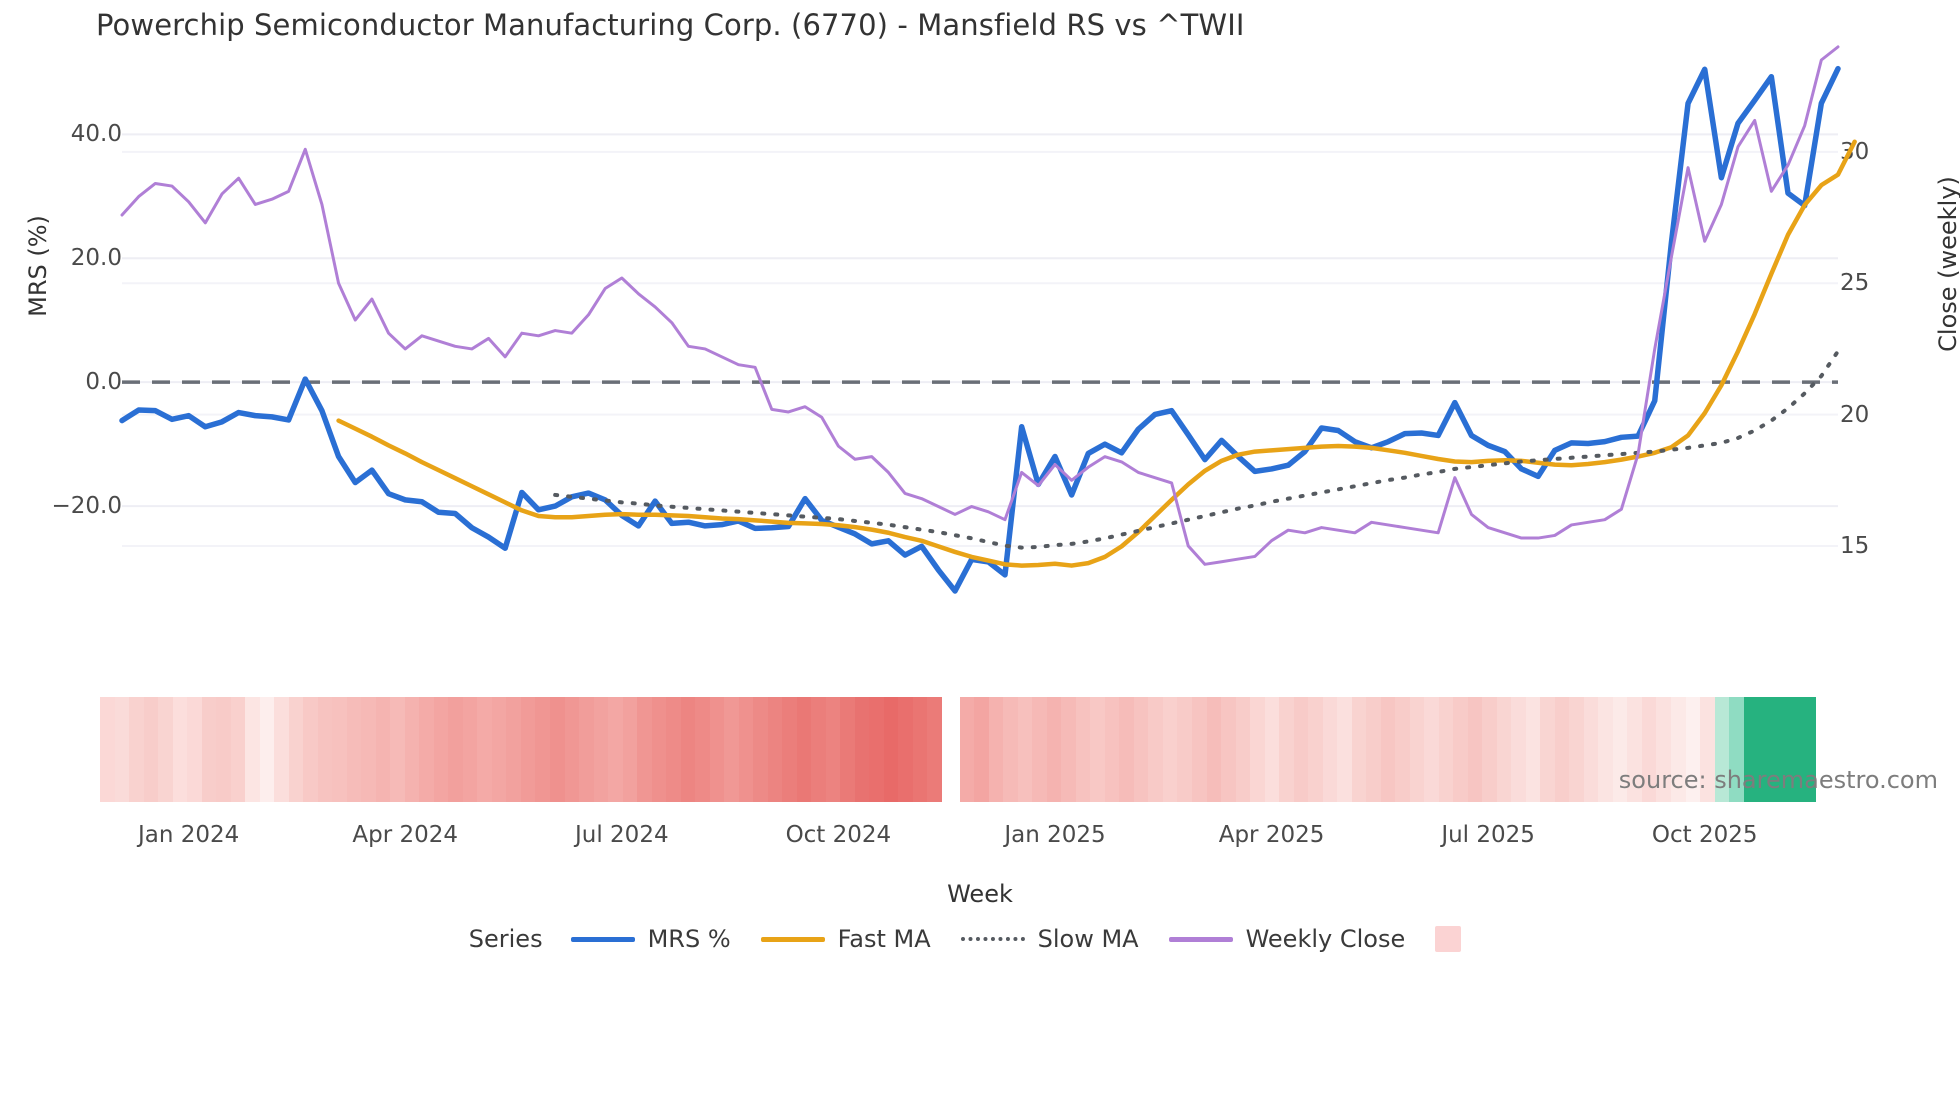  I want to click on y-axis-left-ticks: 40.0 20.0 0.0 −20.0, so click(61, 350).